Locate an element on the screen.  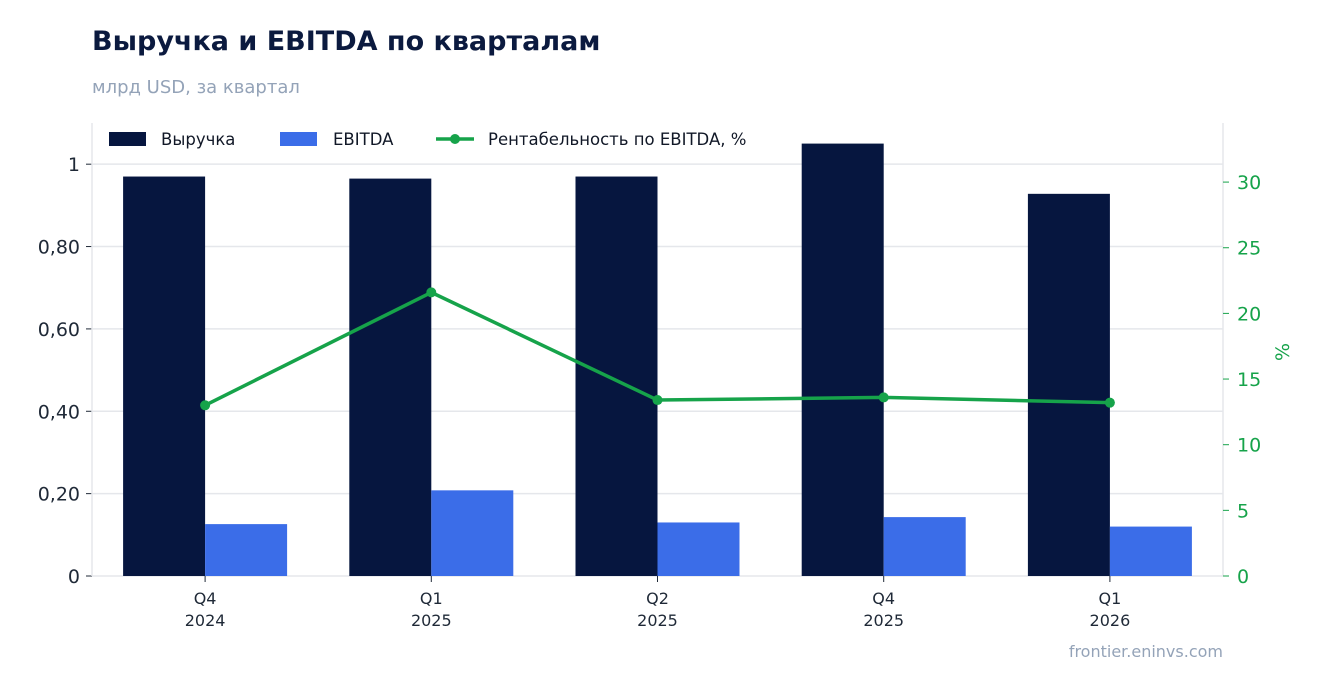
x-tick-label-year: 2024 is located at coordinates (205, 620).